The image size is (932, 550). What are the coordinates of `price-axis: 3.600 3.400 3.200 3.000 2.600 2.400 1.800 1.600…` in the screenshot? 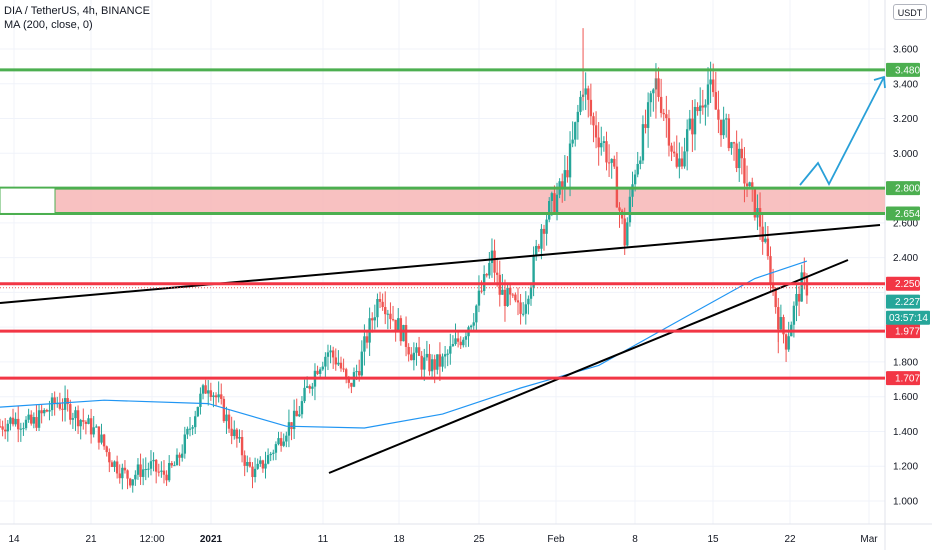 It's located at (905, 276).